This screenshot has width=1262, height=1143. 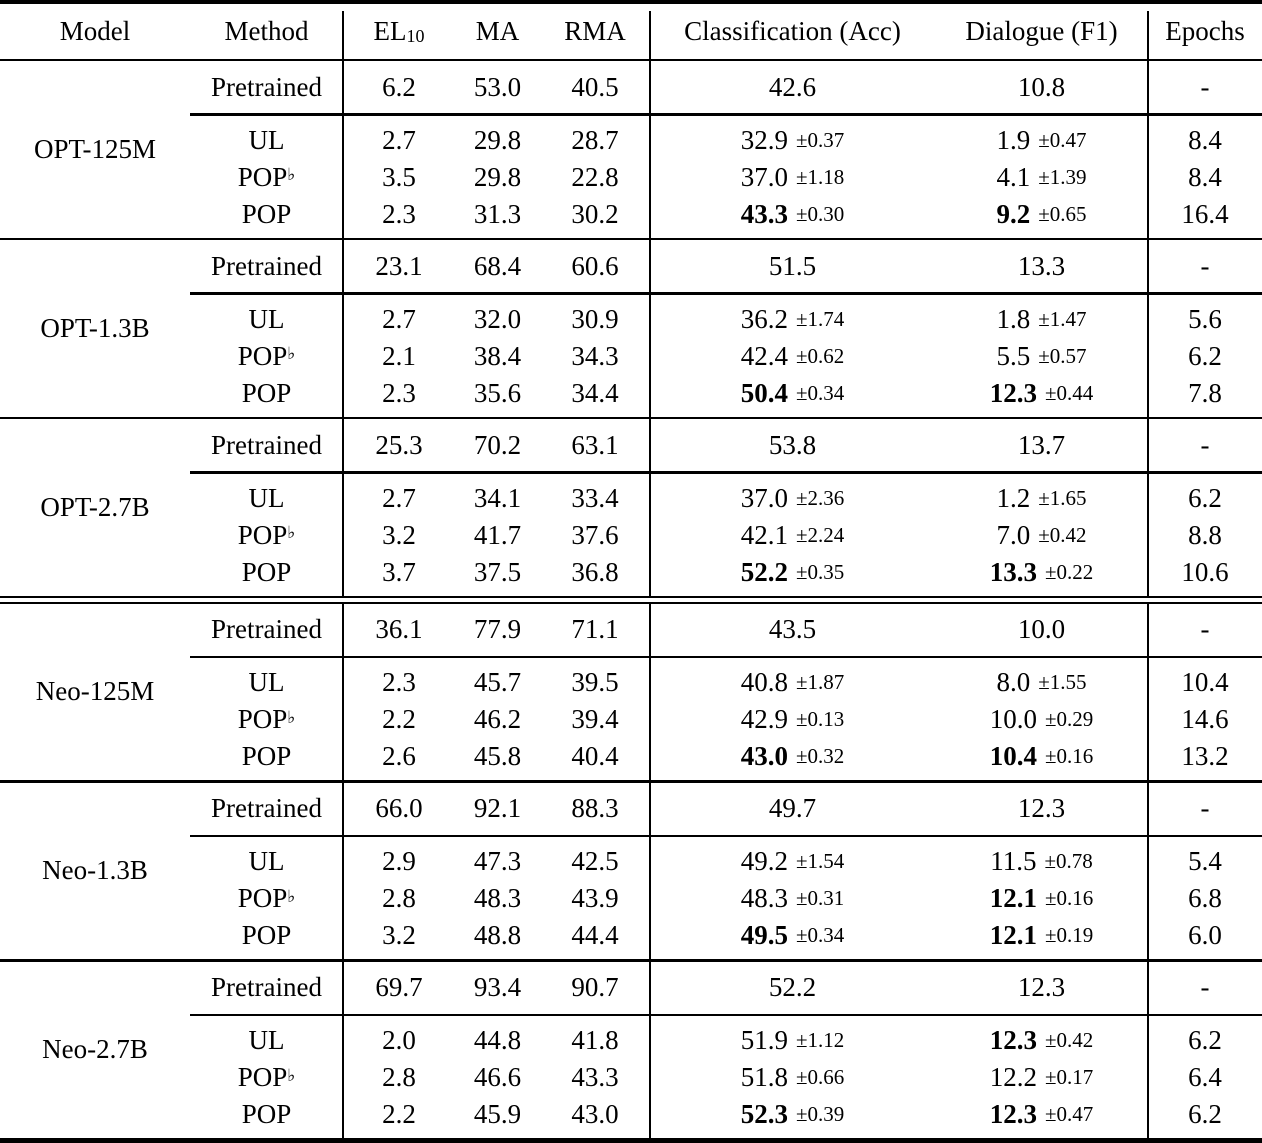 I want to click on el10-value: 25.3, so click(x=399, y=444).